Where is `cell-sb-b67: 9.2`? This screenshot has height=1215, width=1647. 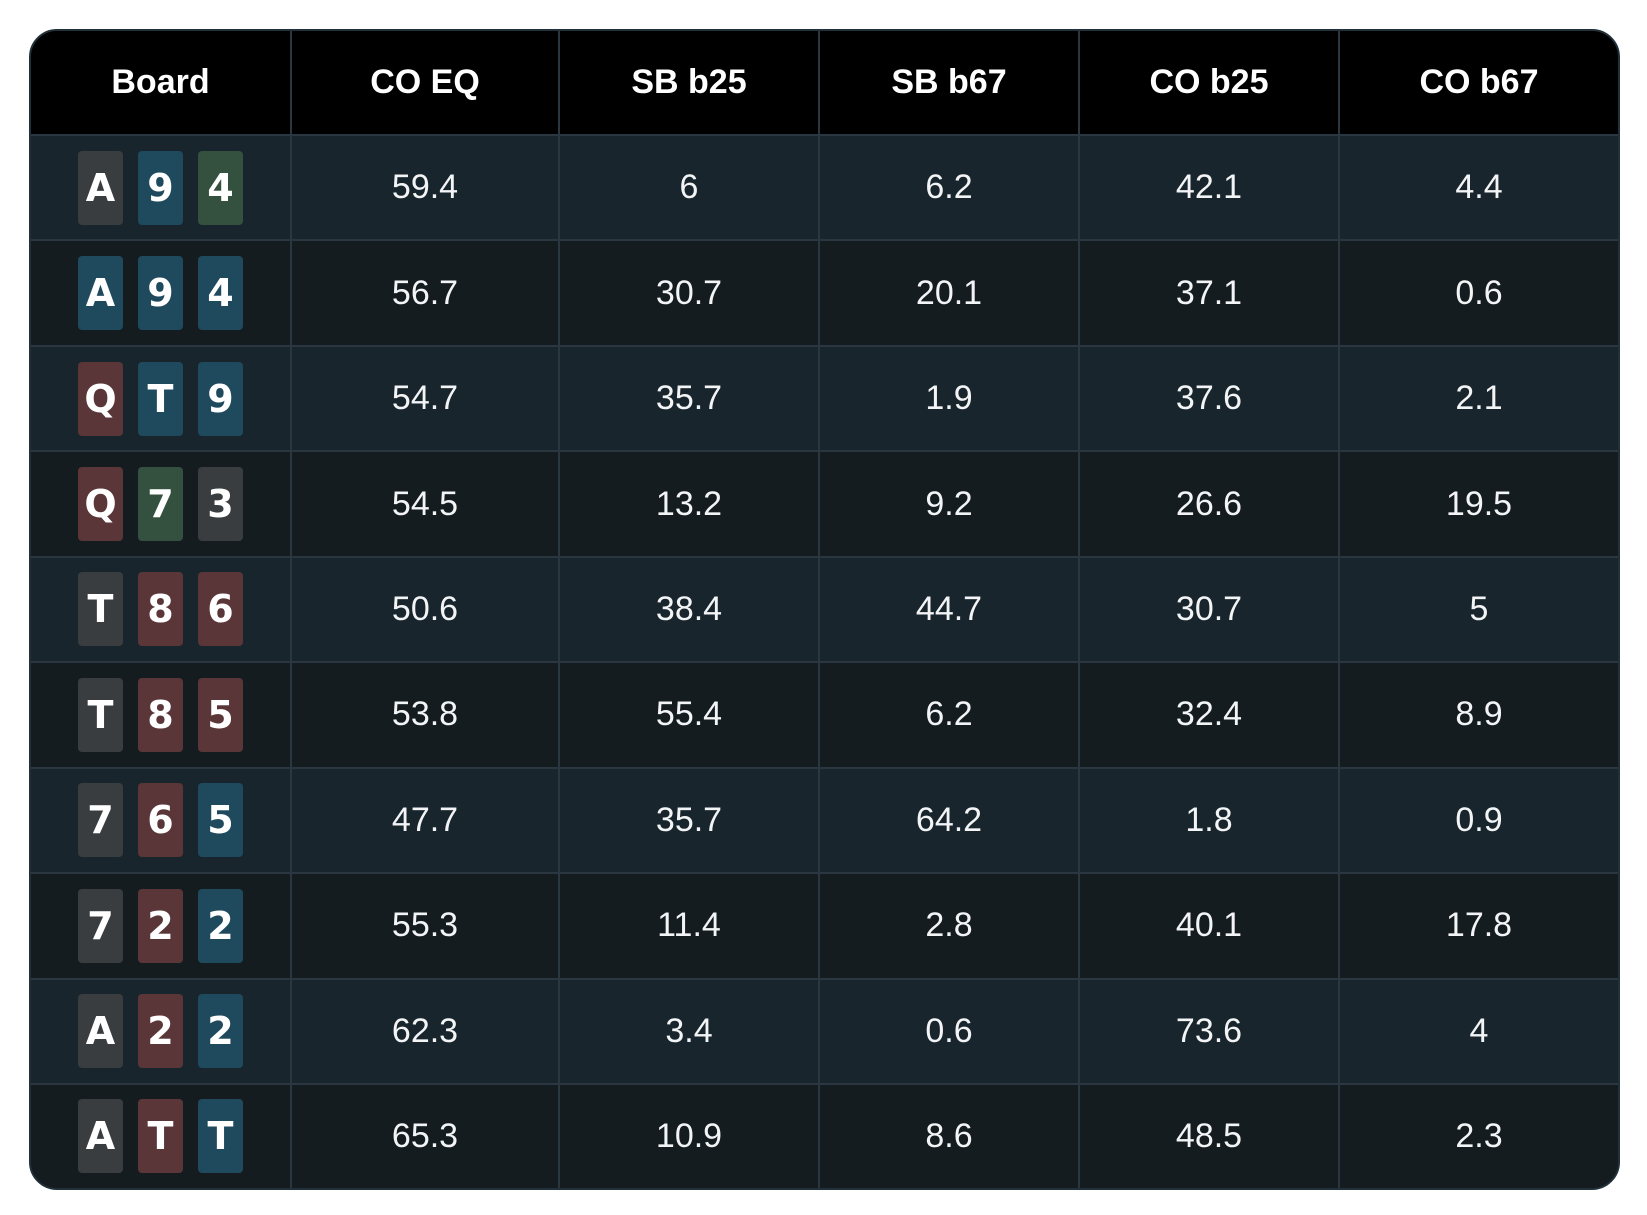 cell-sb-b67: 9.2 is located at coordinates (949, 504).